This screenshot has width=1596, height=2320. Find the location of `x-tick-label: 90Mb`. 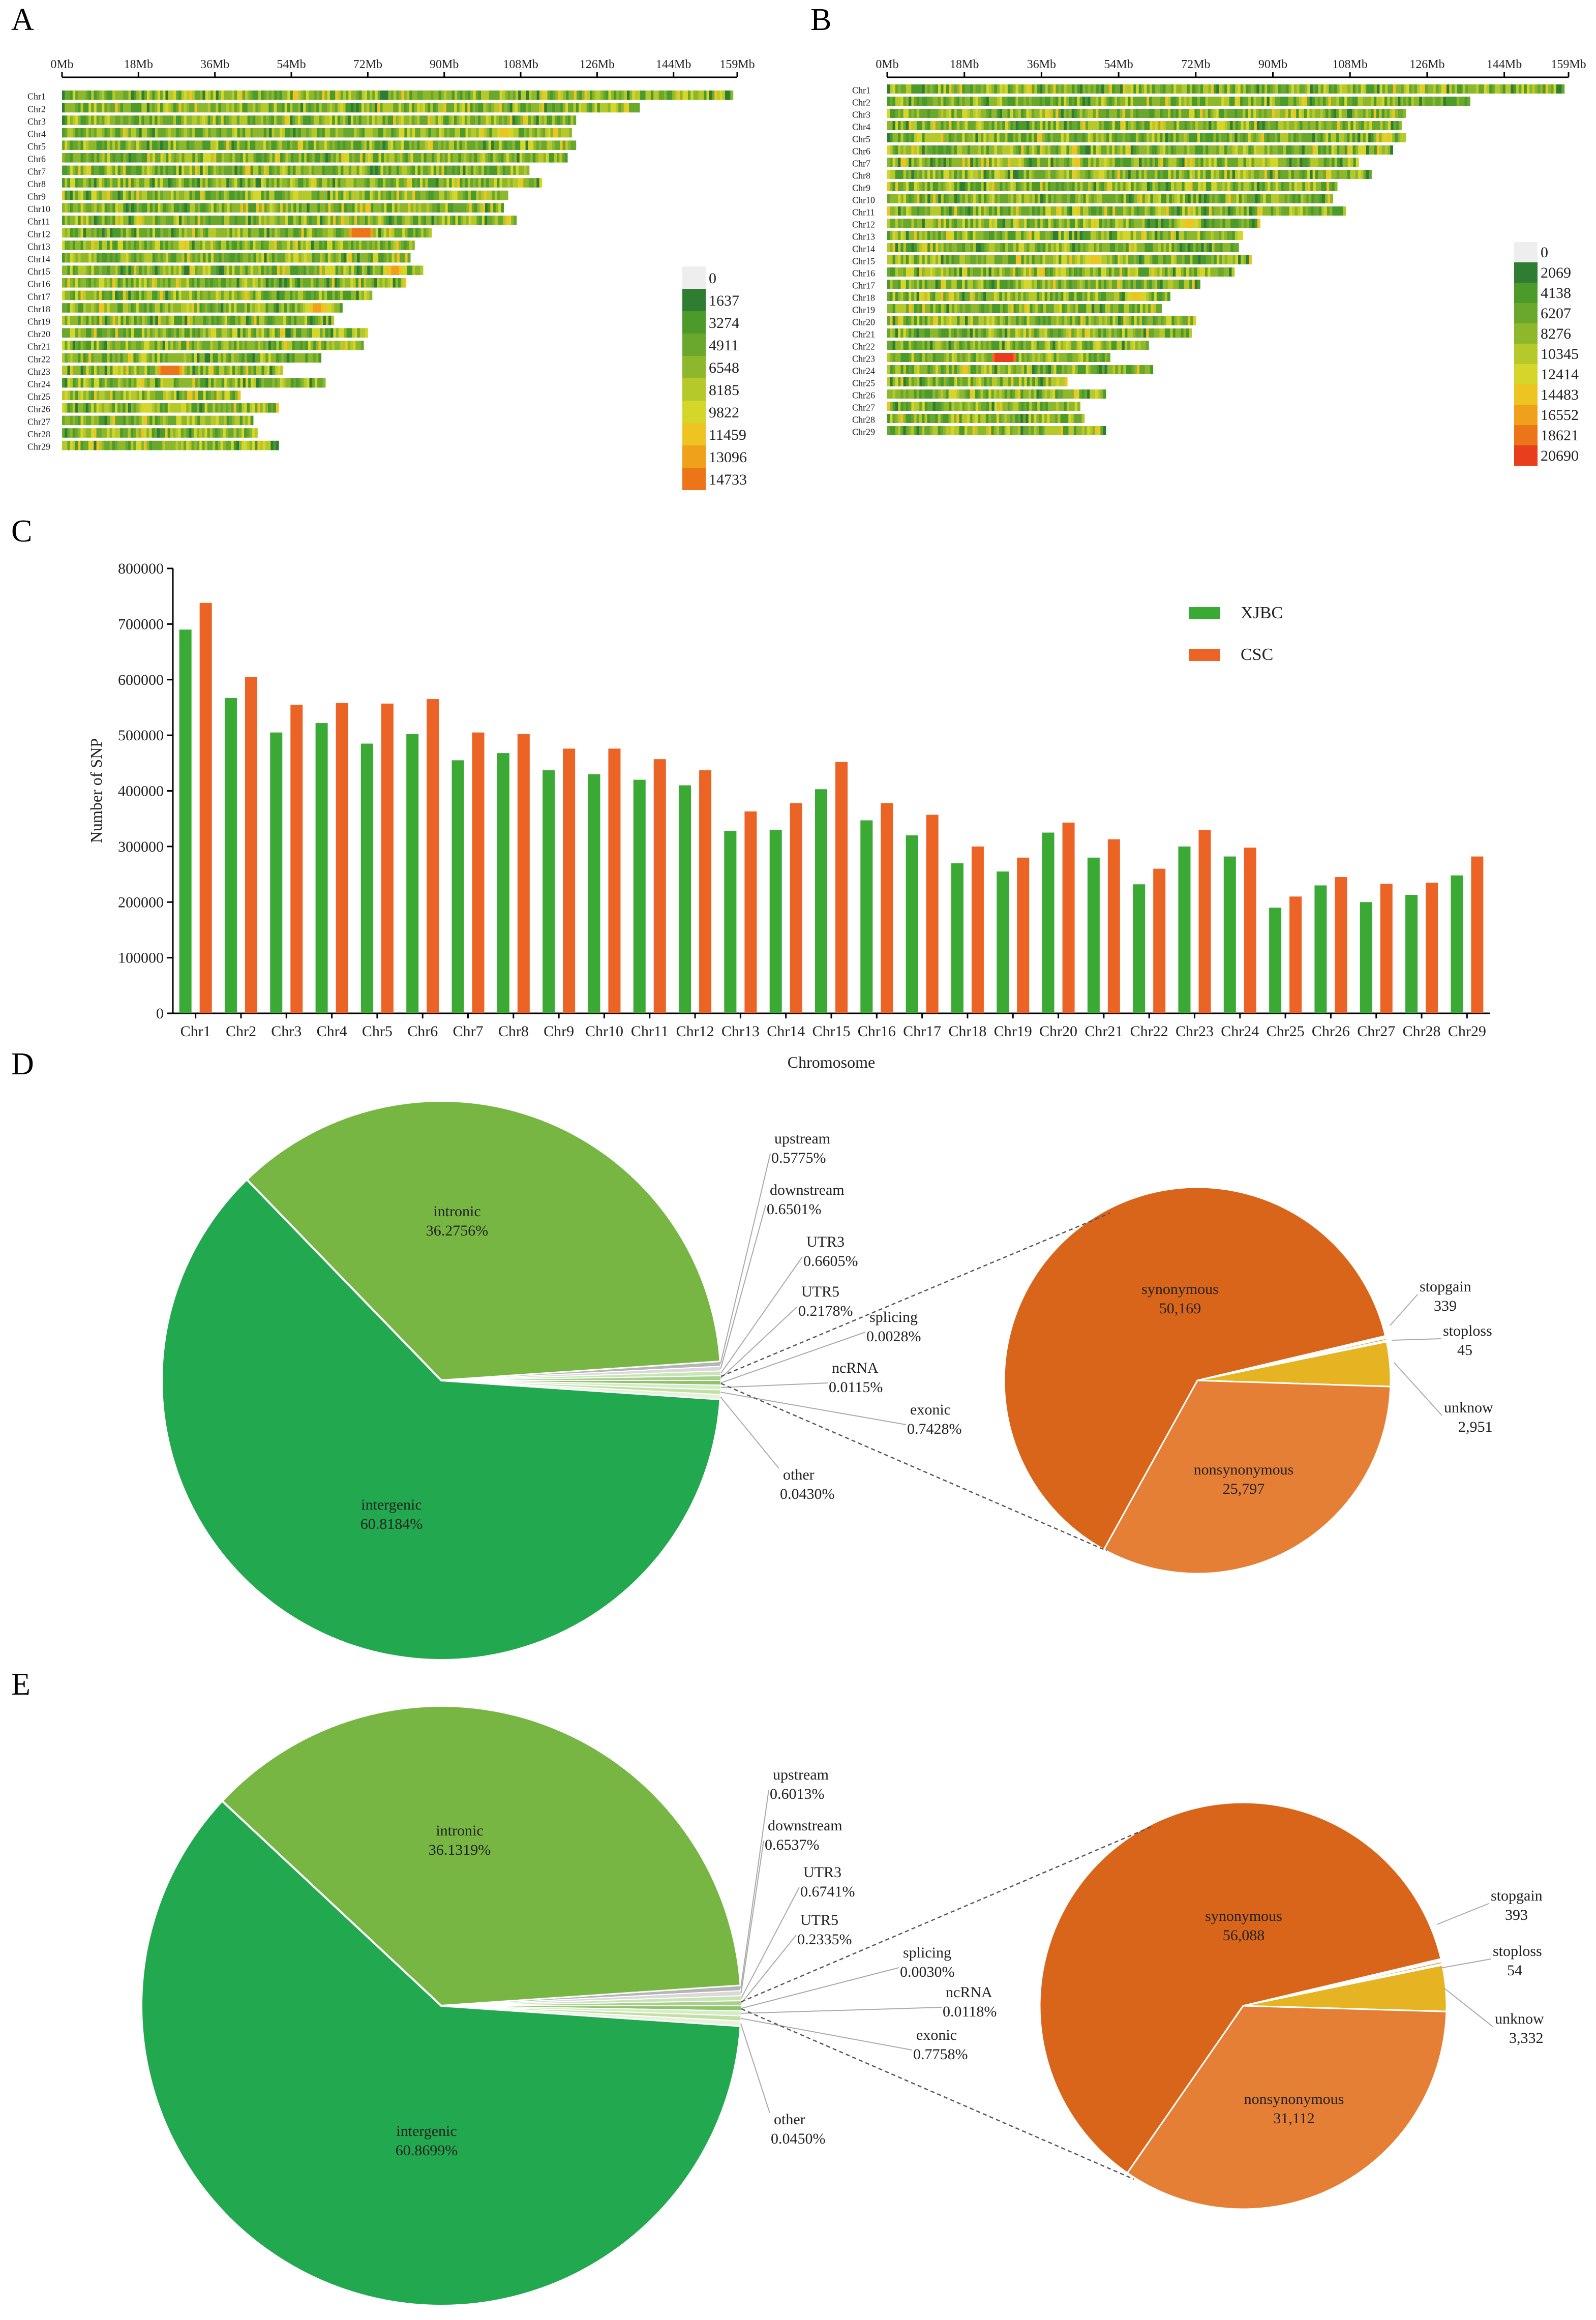

x-tick-label: 90Mb is located at coordinates (1272, 64).